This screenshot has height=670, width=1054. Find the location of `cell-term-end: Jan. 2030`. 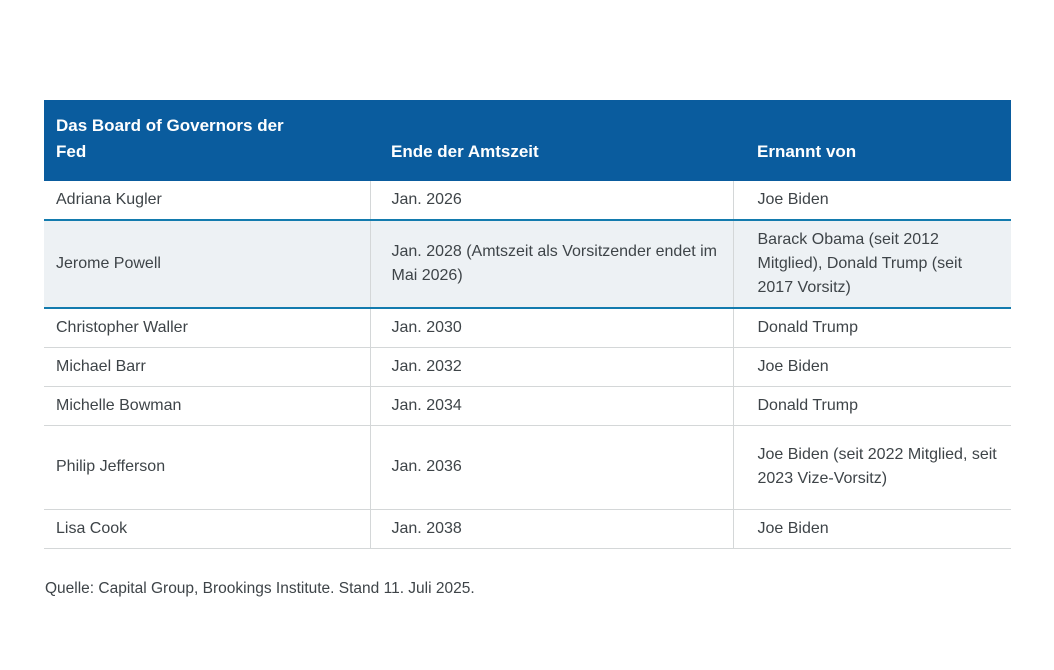

cell-term-end: Jan. 2030 is located at coordinates (551, 327).